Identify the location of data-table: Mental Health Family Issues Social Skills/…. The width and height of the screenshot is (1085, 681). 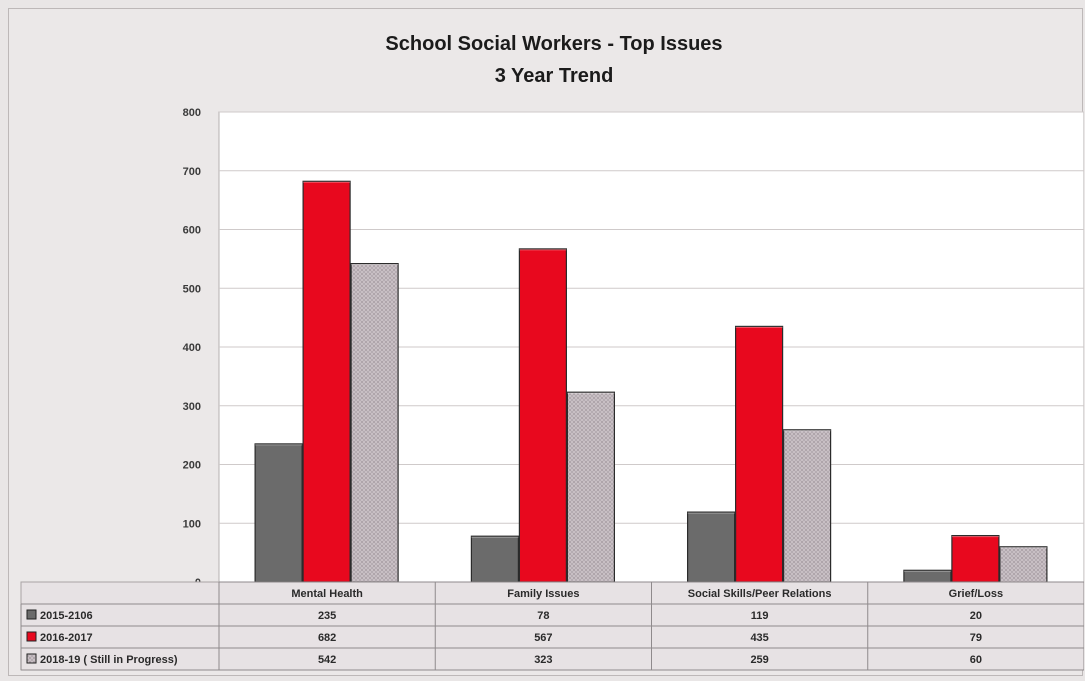
(552, 626).